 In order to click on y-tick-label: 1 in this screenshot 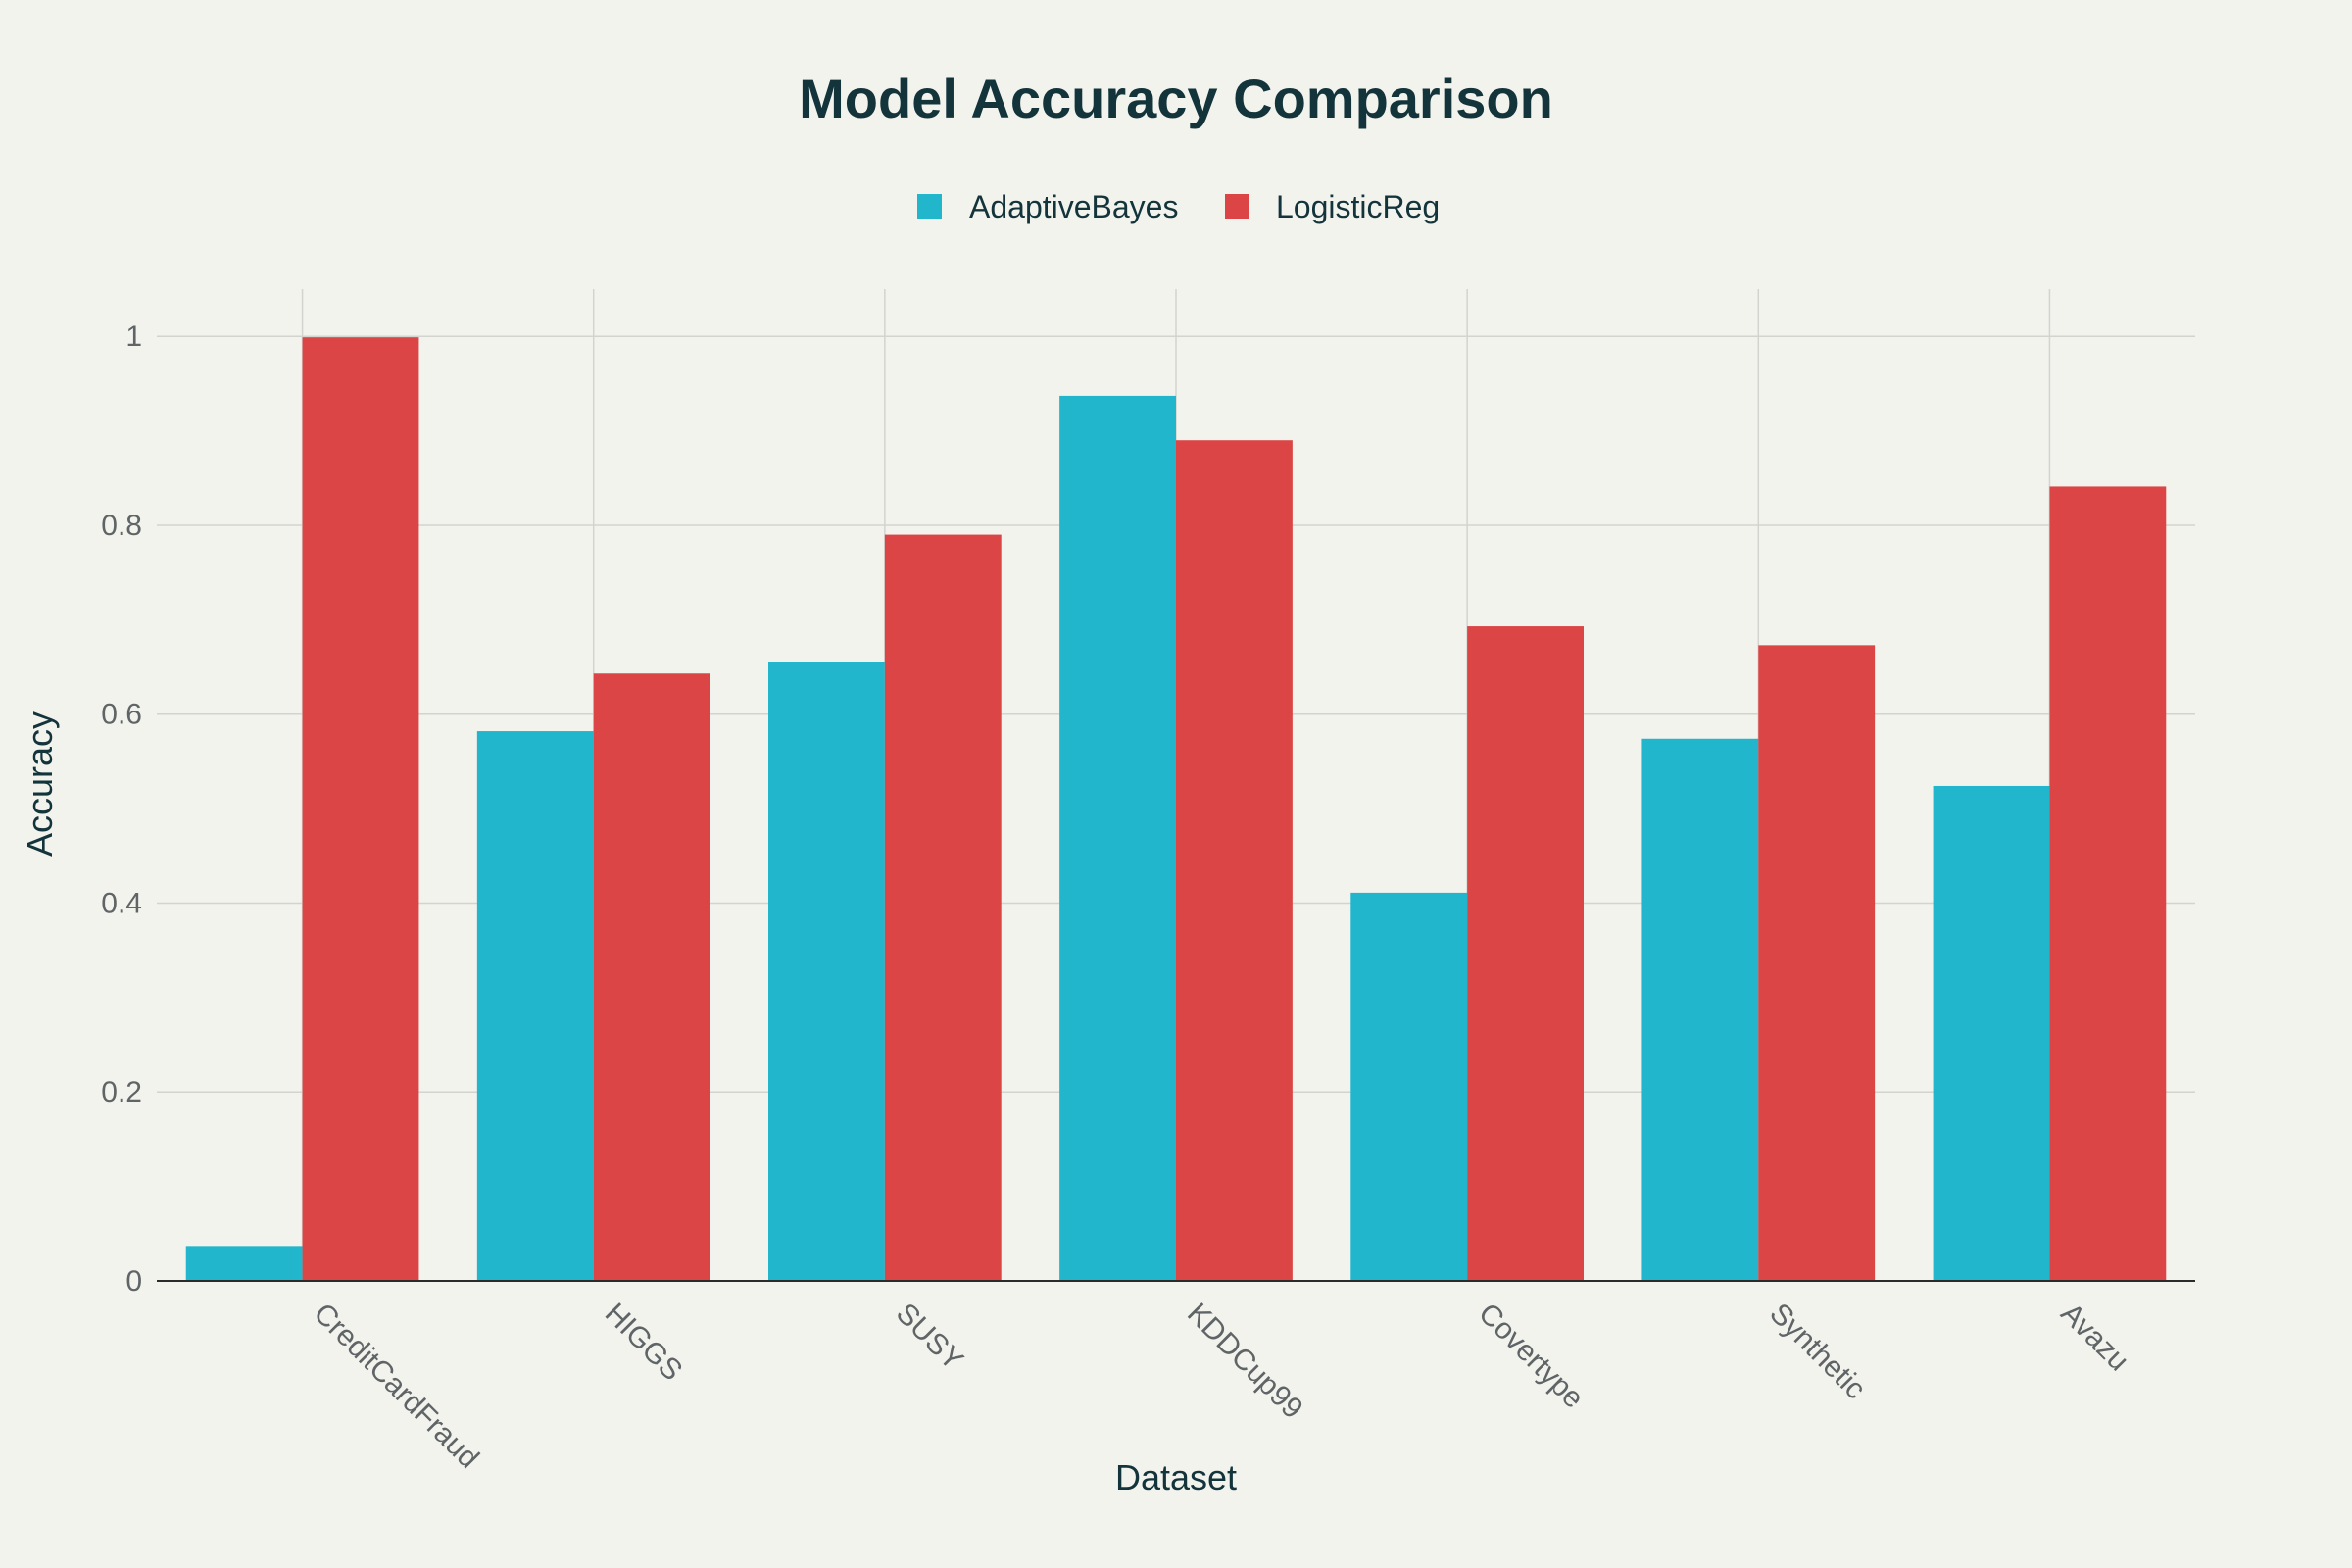, I will do `click(133, 336)`.